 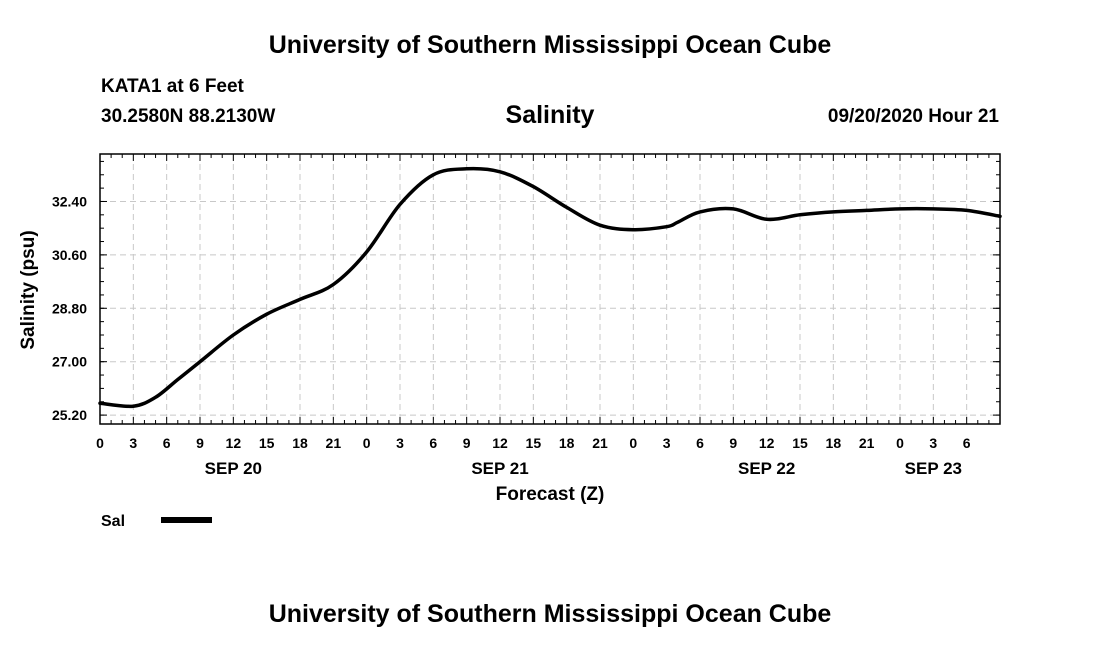 I want to click on station-coordinates: 30.2580N 88.2130W, so click(x=188, y=116).